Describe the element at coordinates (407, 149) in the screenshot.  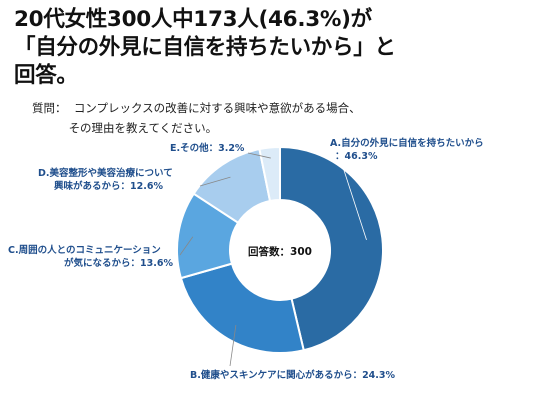
I see `slice-label: A.自分の外見に自信を持ちたいから：46.3%` at that location.